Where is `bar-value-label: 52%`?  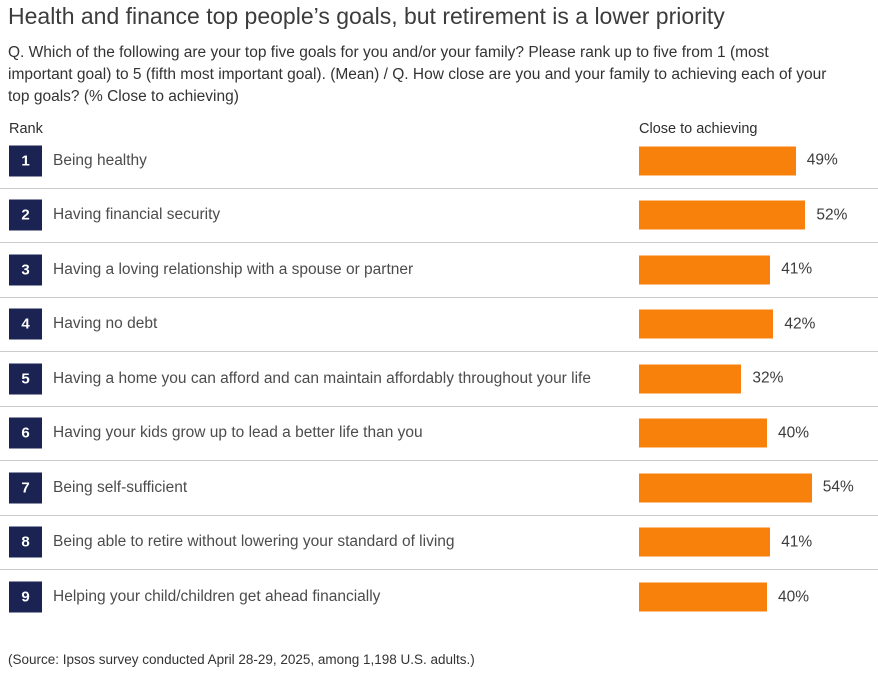 bar-value-label: 52% is located at coordinates (832, 215).